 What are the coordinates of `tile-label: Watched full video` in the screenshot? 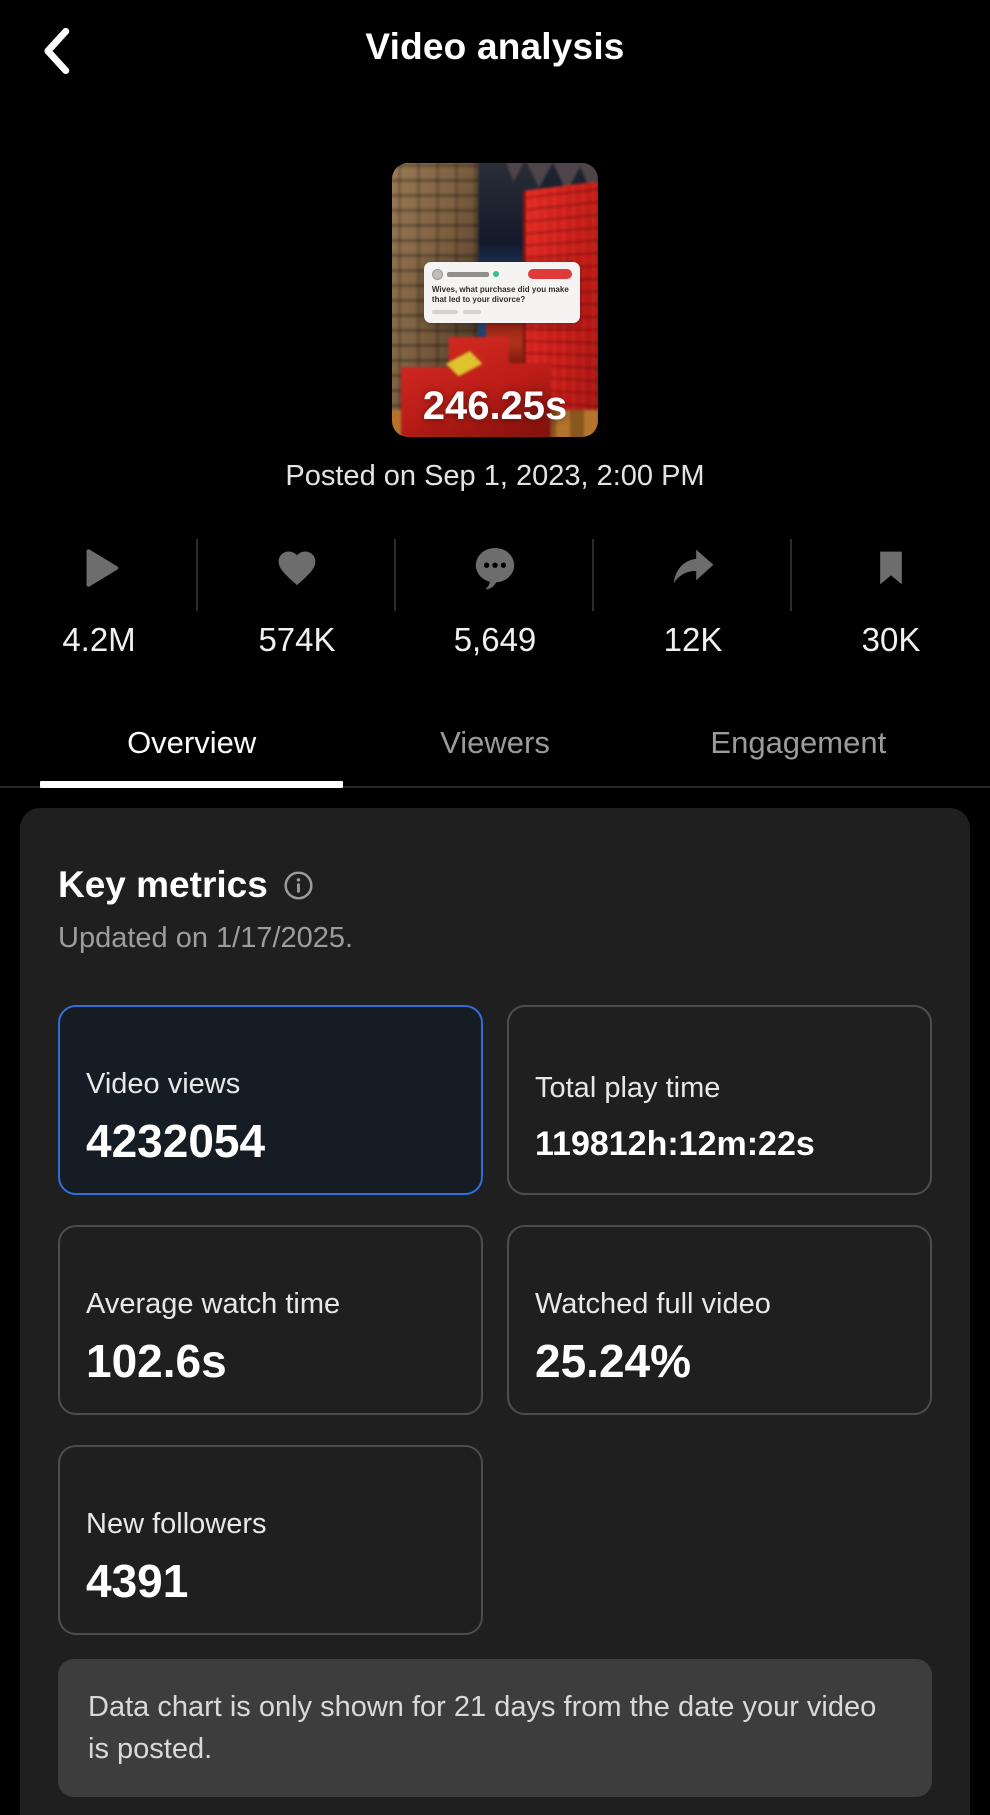 It's located at (653, 1304).